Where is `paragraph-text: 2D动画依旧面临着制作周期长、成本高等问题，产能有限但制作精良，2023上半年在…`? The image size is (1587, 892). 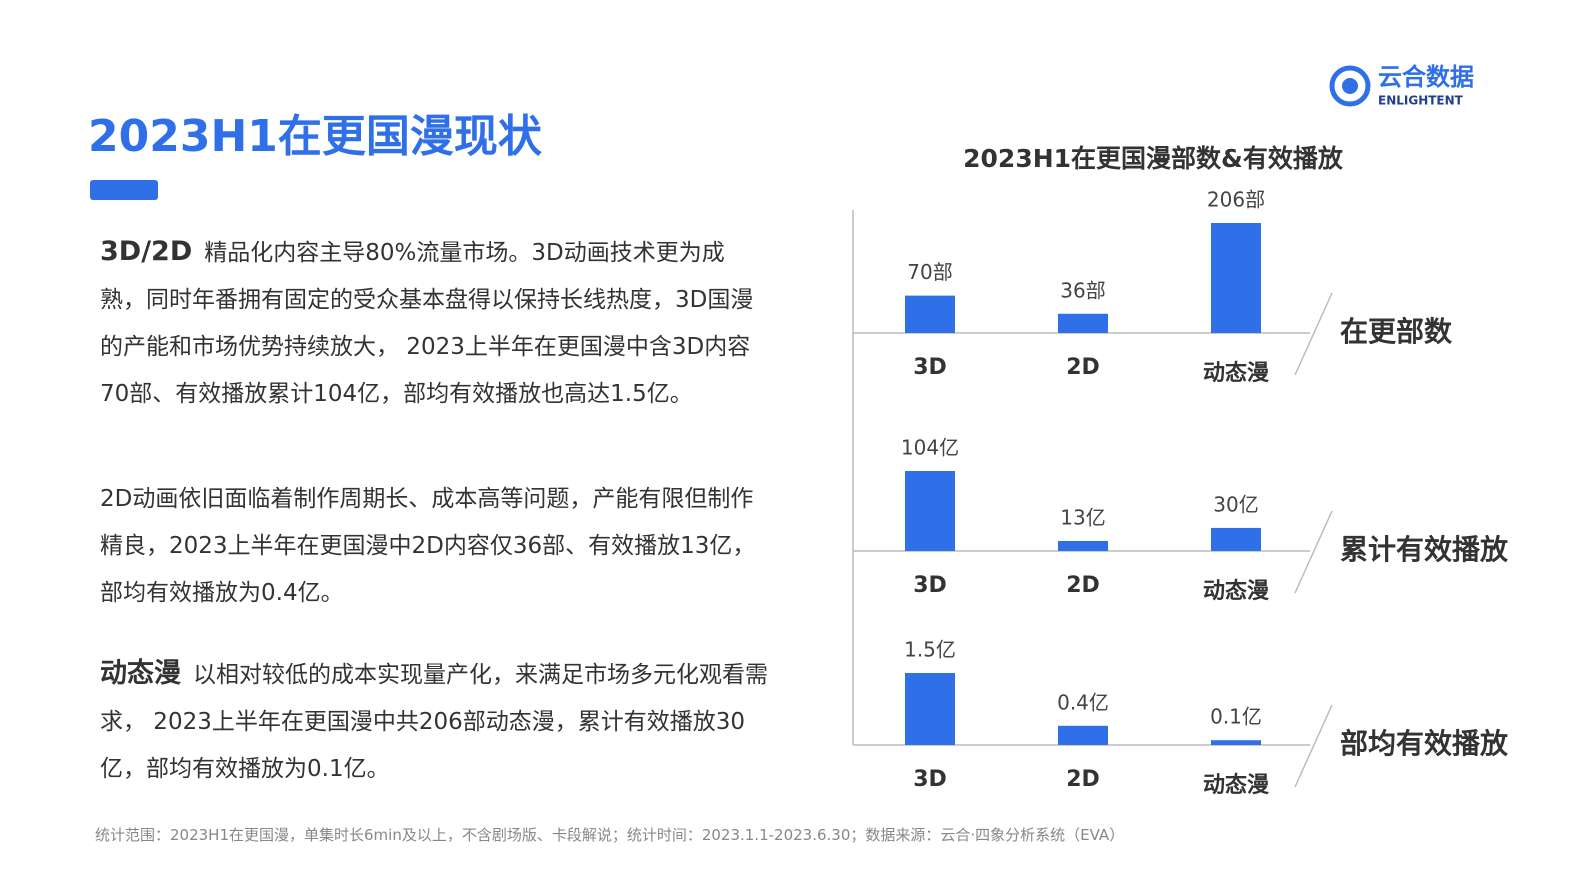 paragraph-text: 2D动画依旧面临着制作周期长、成本高等问题，产能有限但制作精良，2023上半年在… is located at coordinates (428, 546).